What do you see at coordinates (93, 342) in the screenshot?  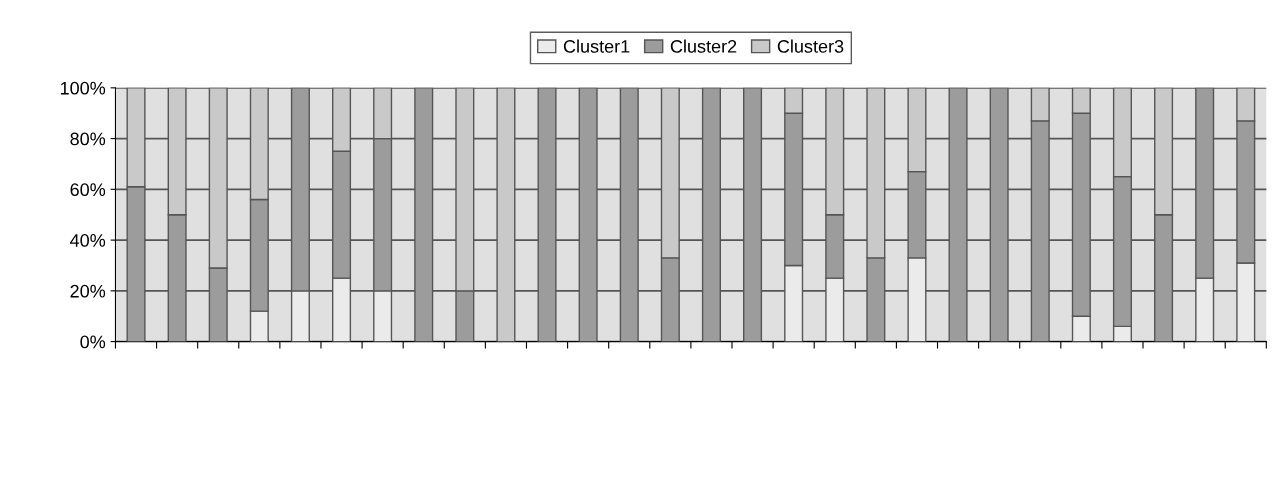 I see `y-tick-label: 0%` at bounding box center [93, 342].